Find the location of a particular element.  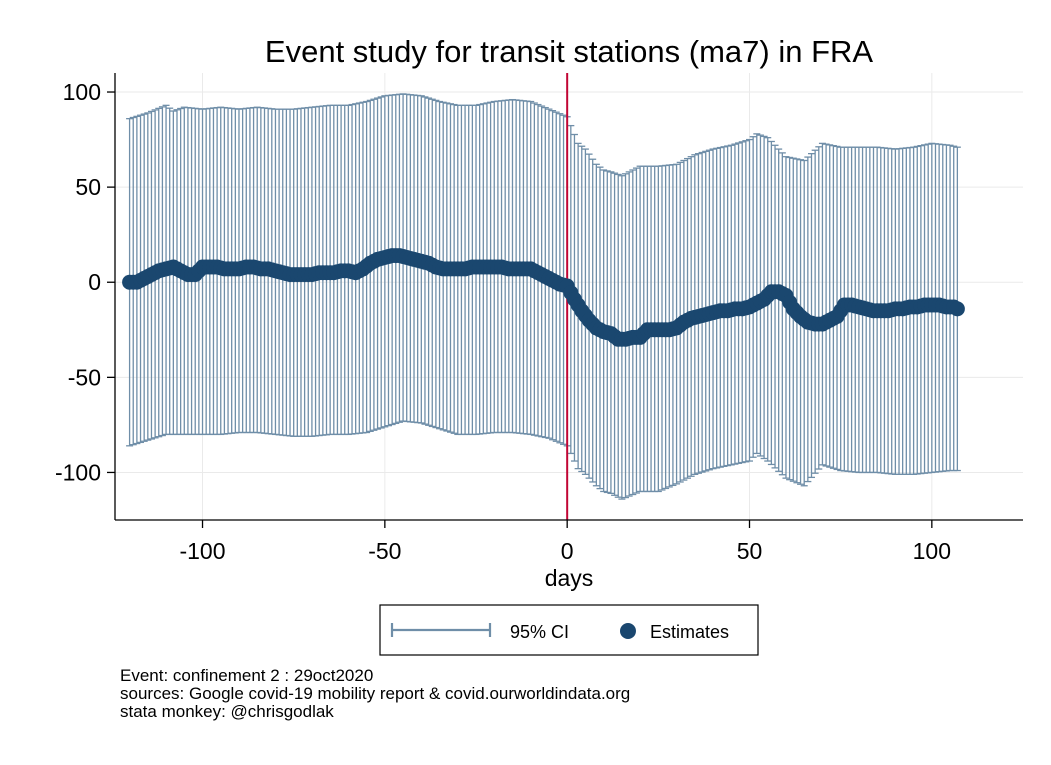

x-tick-label: 100 is located at coordinates (932, 551).